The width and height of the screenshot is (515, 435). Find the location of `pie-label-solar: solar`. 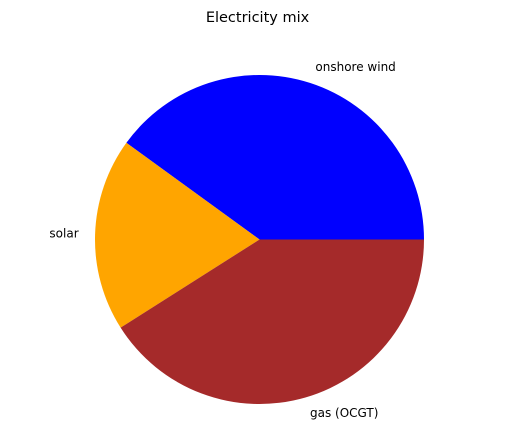

pie-label-solar: solar is located at coordinates (63, 233).